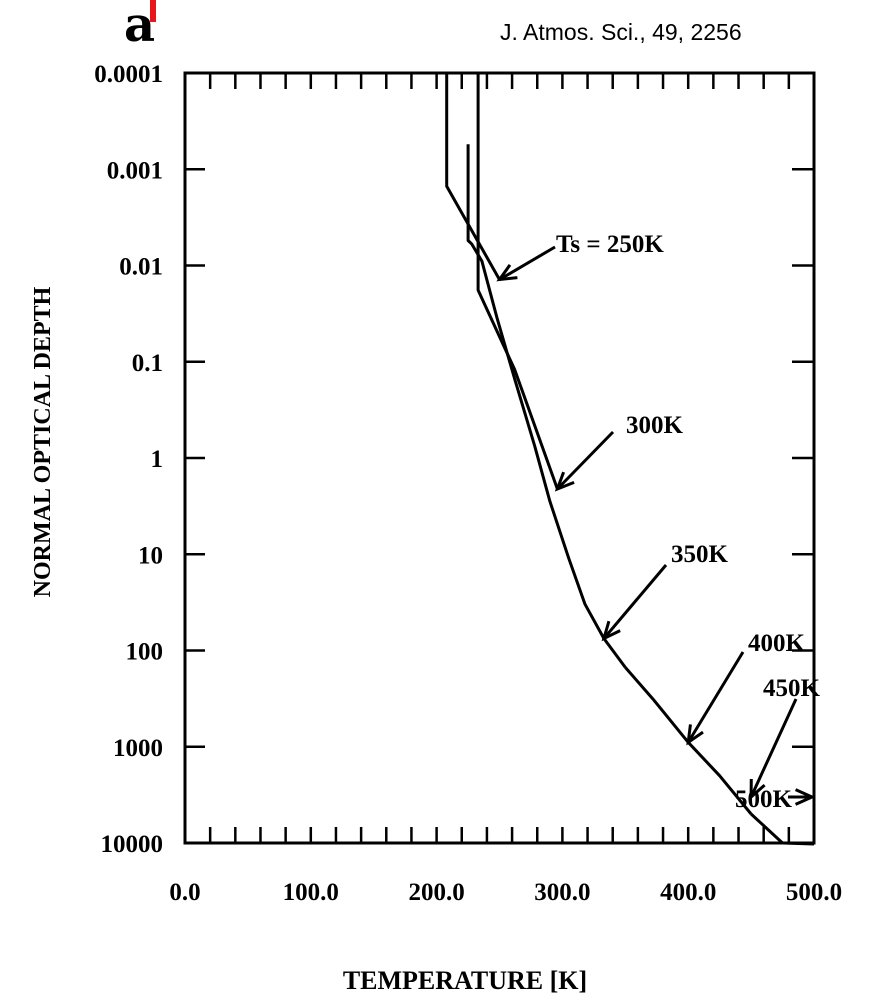  I want to click on x-tick-label: 0.0, so click(184, 892).